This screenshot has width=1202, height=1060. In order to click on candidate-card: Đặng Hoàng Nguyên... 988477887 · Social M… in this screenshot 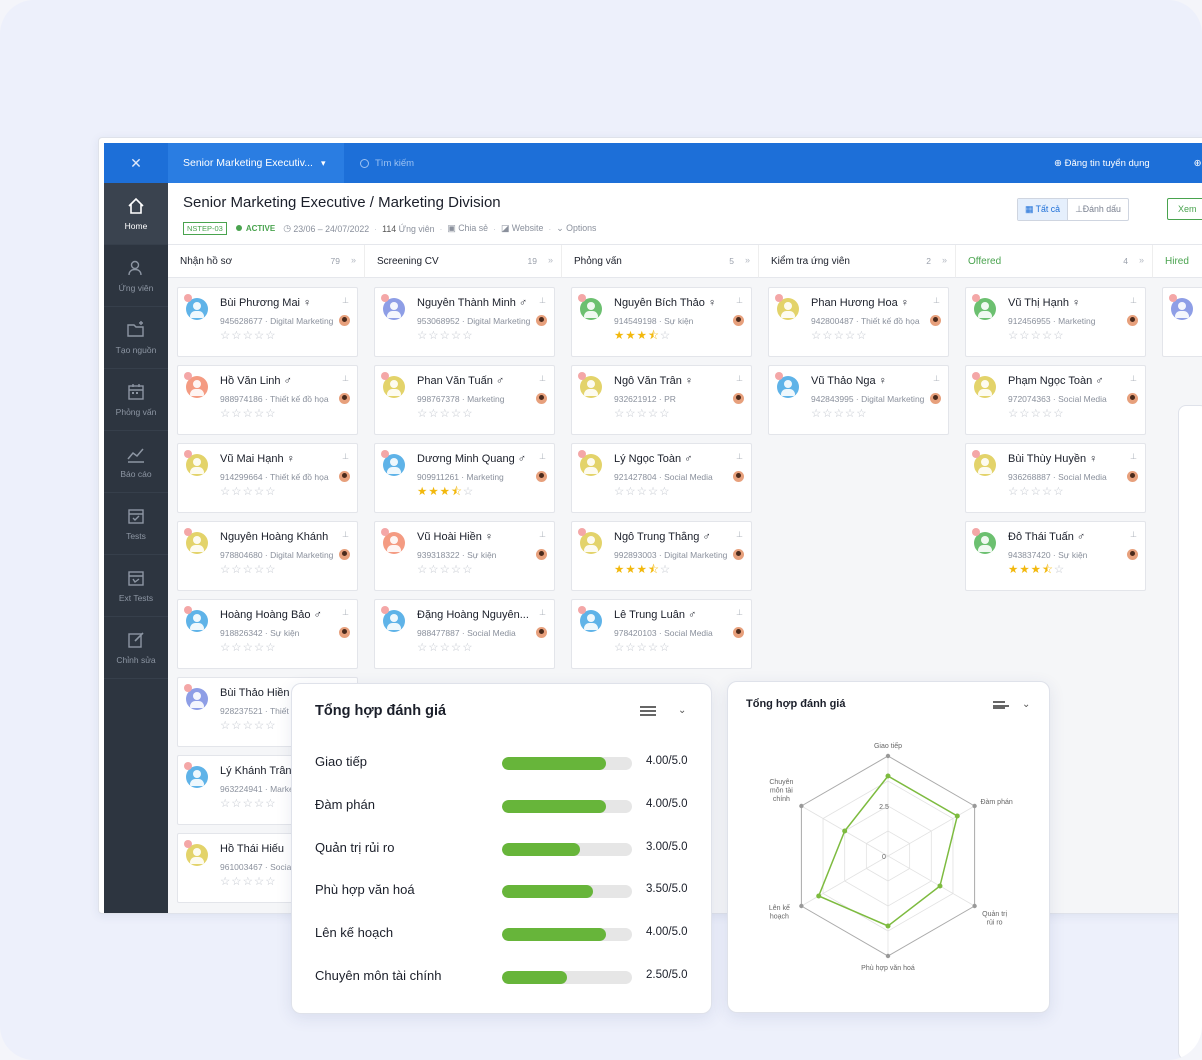, I will do `click(464, 634)`.